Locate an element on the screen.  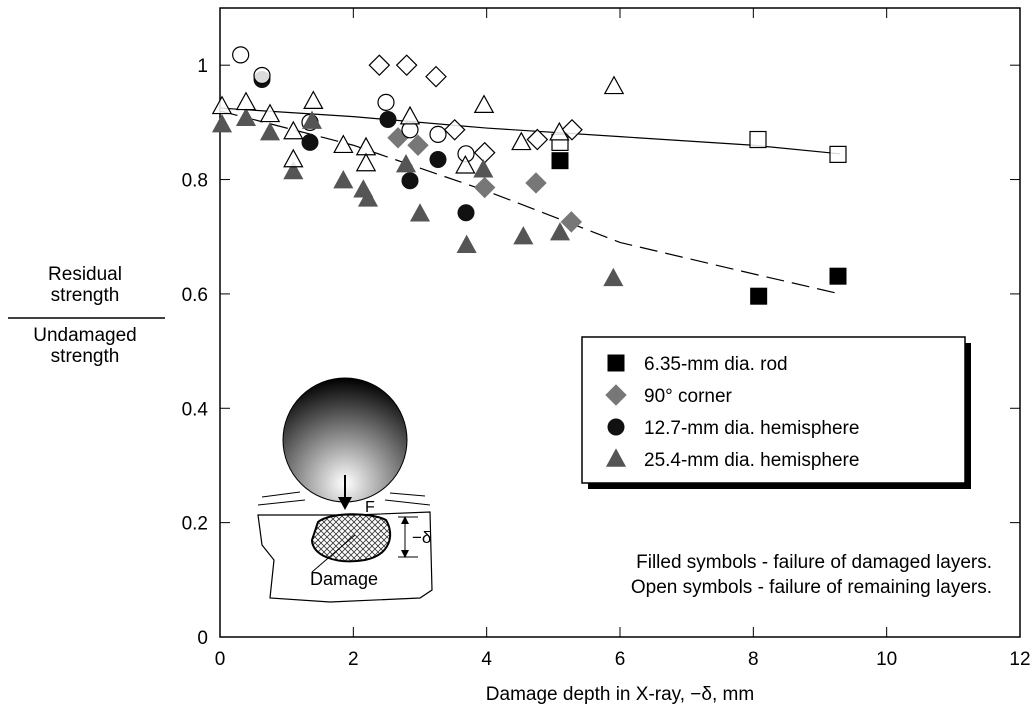
y-tick-label: 0.8 is located at coordinates (195, 181).